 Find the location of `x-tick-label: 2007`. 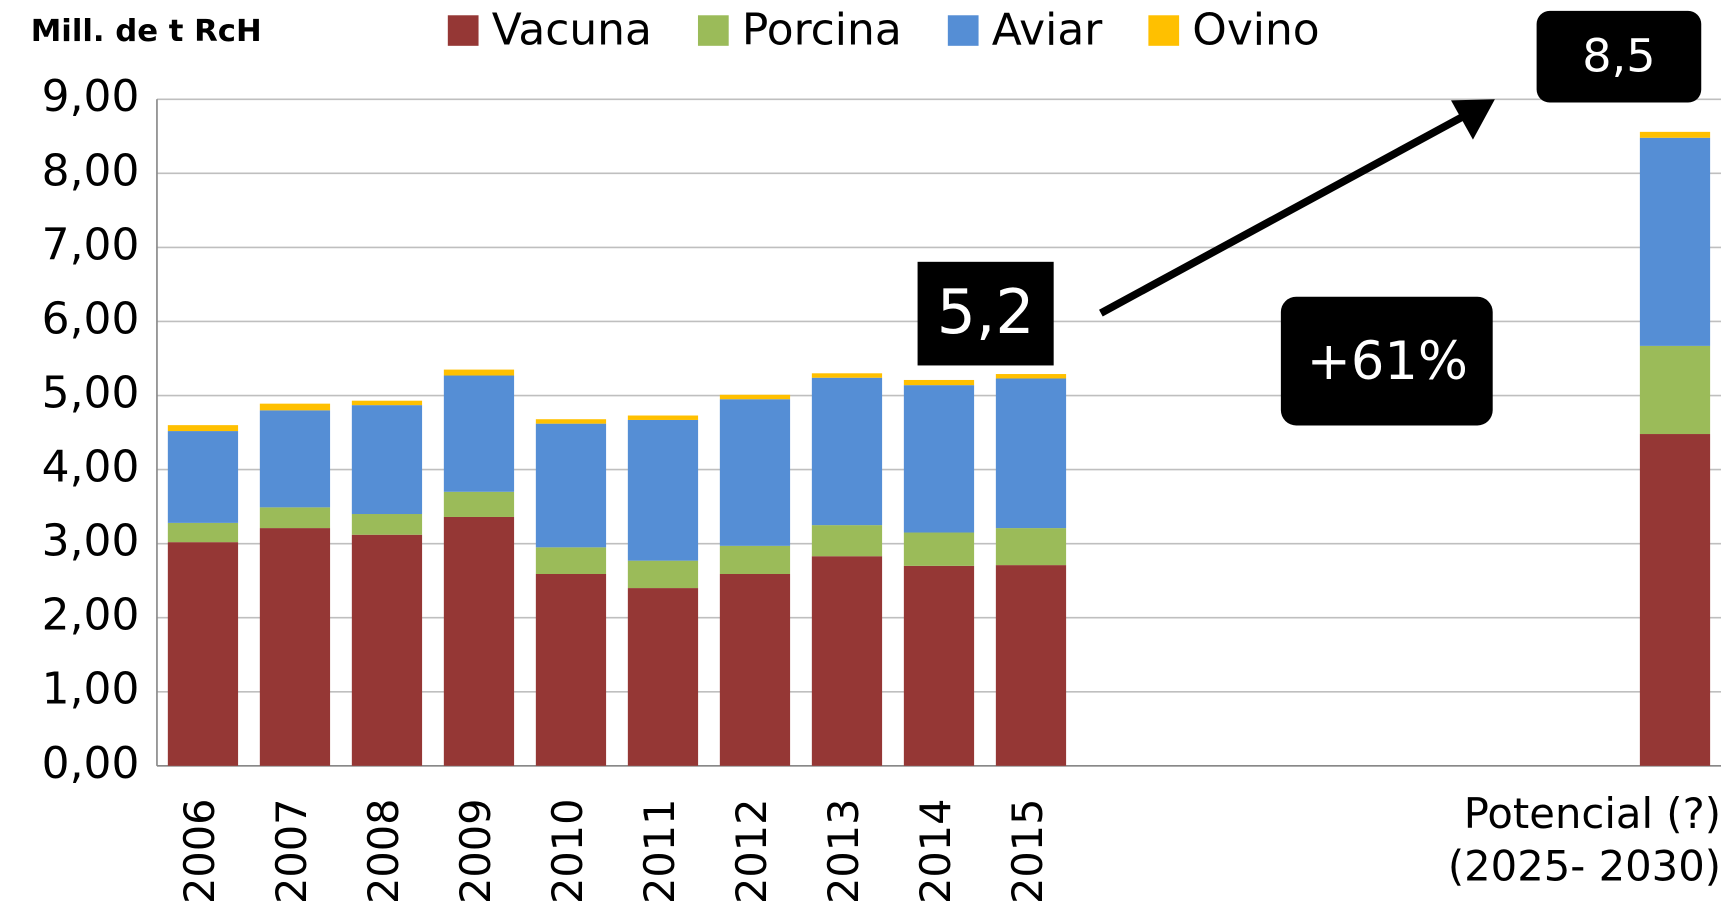

x-tick-label: 2007 is located at coordinates (291, 852).